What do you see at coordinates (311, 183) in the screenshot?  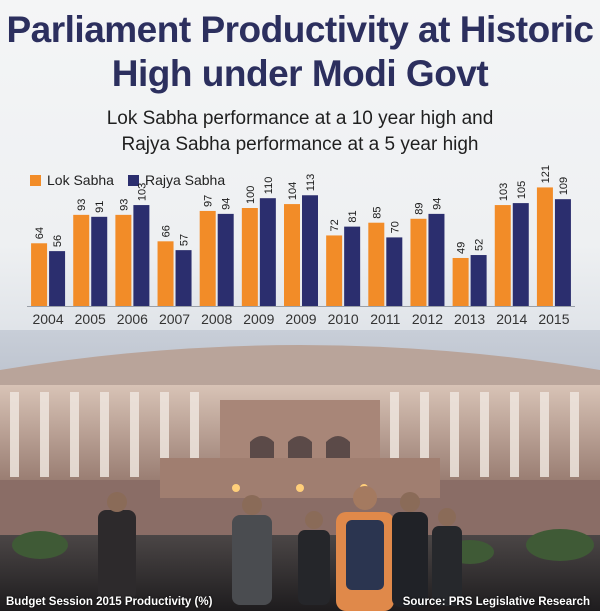 I see `data-label-rajya-sabha-2009: 113` at bounding box center [311, 183].